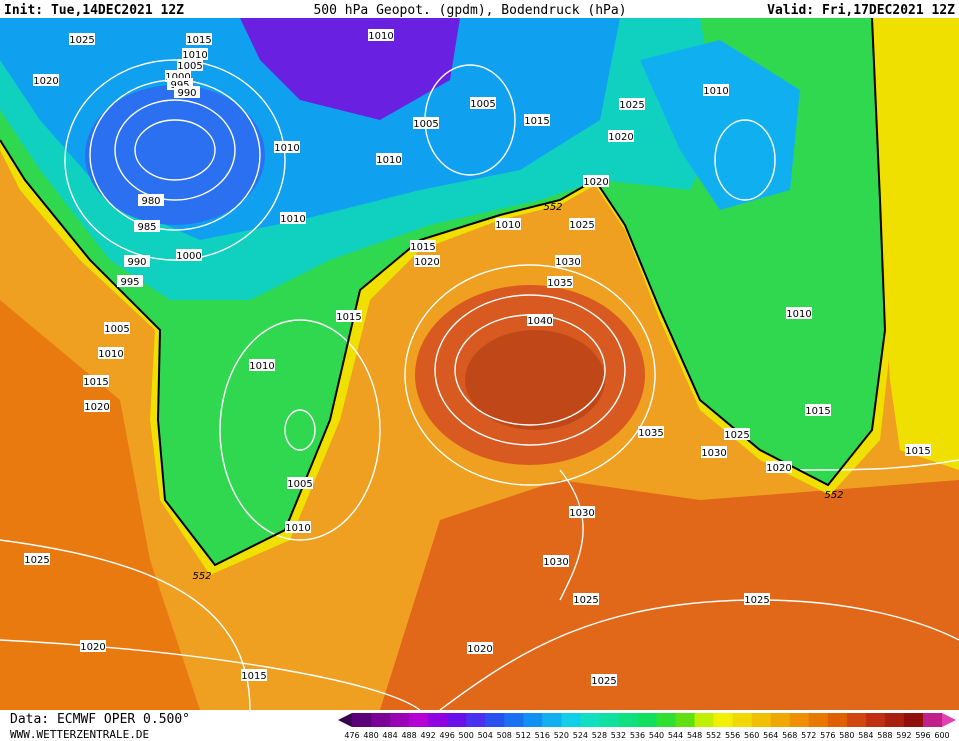  What do you see at coordinates (447, 735) in the screenshot?
I see `legend-value: 496` at bounding box center [447, 735].